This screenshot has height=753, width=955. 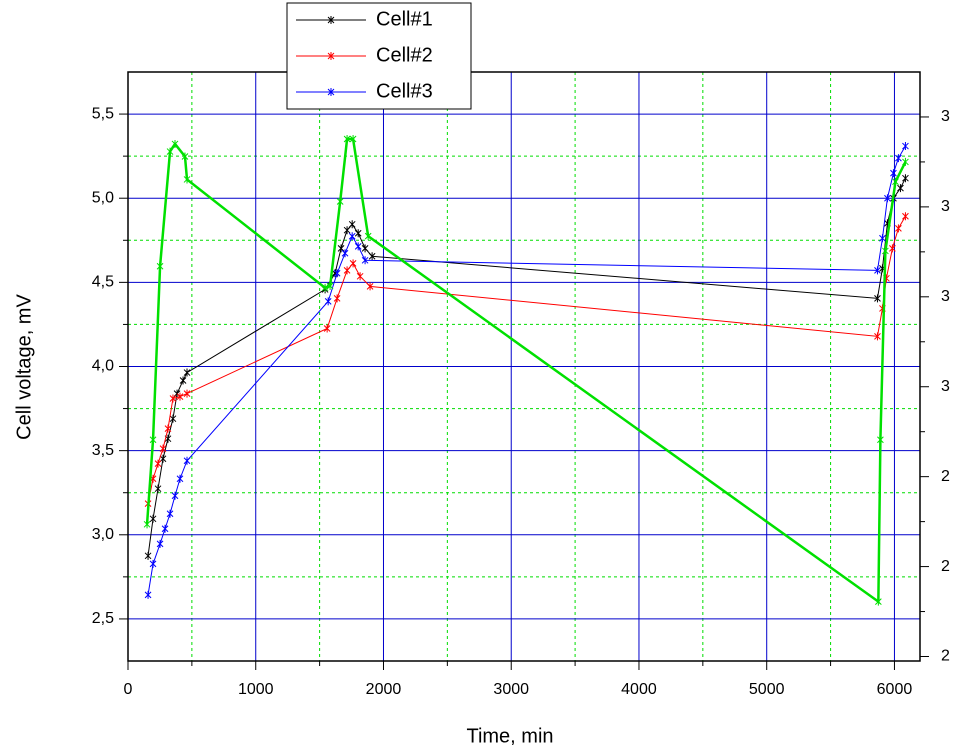 What do you see at coordinates (895, 689) in the screenshot?
I see `x-tick-label: 6000` at bounding box center [895, 689].